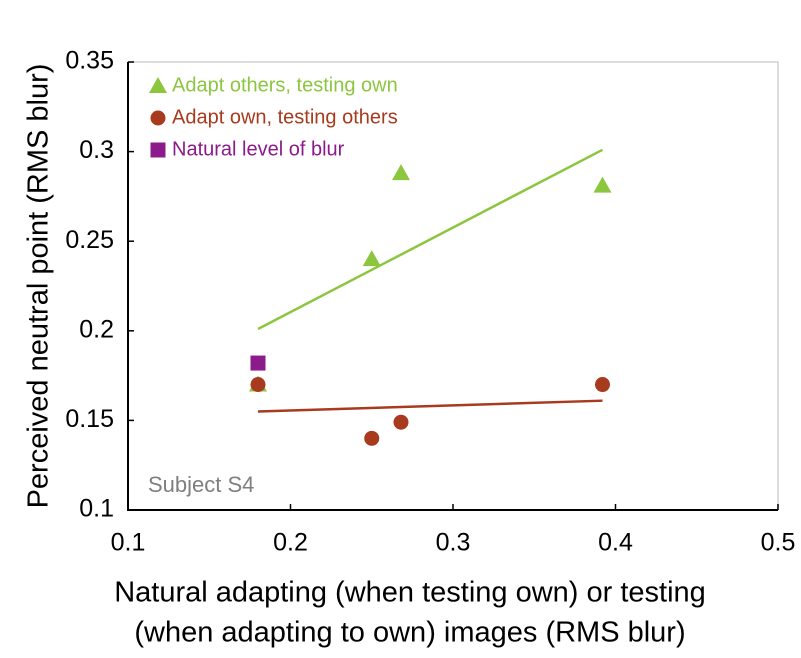 The width and height of the screenshot is (801, 658). I want to click on y-tick-label: 0.35, so click(89, 61).